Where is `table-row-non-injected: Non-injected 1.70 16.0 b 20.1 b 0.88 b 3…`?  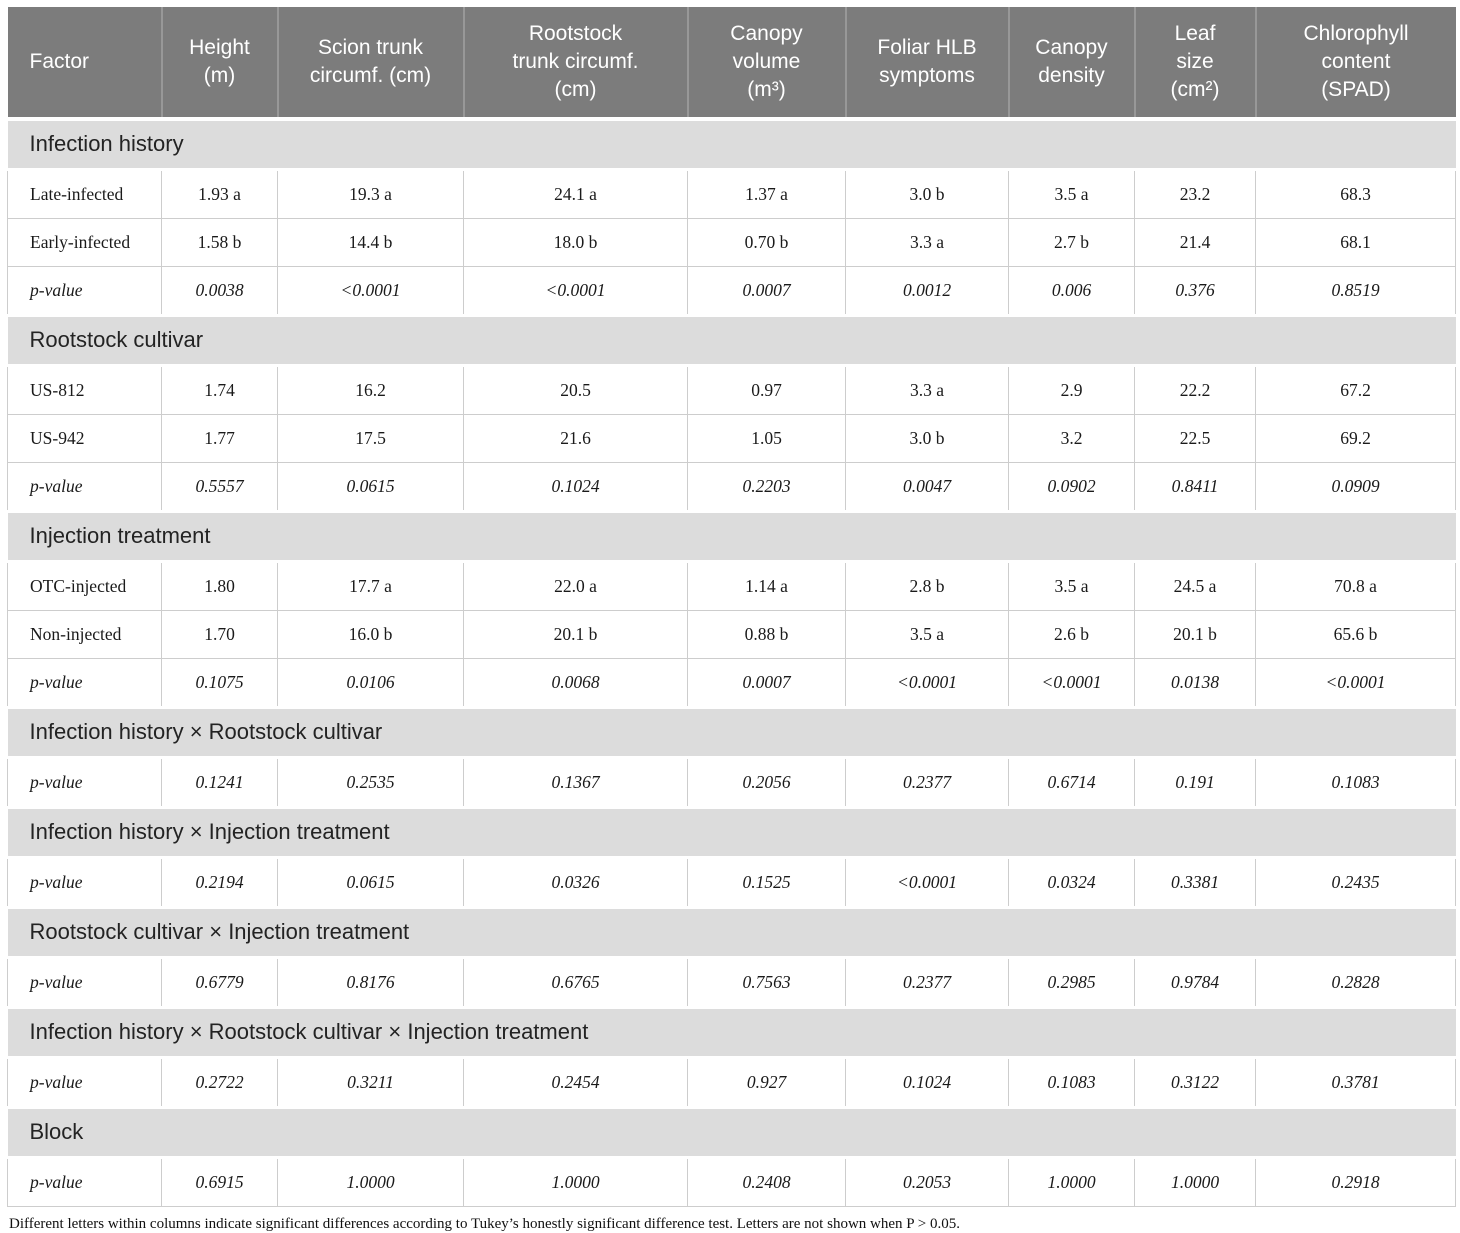 table-row-non-injected: Non-injected 1.70 16.0 b 20.1 b 0.88 b 3… is located at coordinates (731, 634).